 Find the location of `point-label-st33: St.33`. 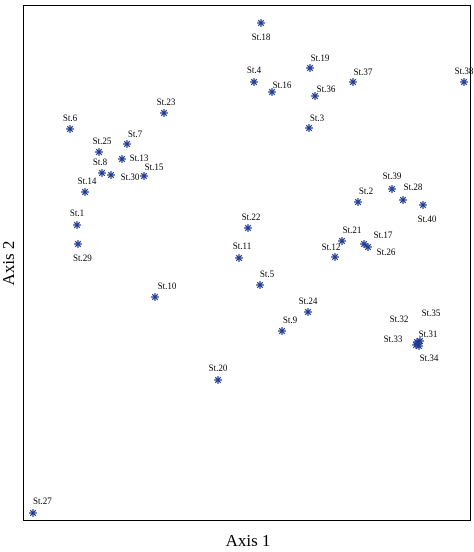

point-label-st33: St.33 is located at coordinates (393, 339).